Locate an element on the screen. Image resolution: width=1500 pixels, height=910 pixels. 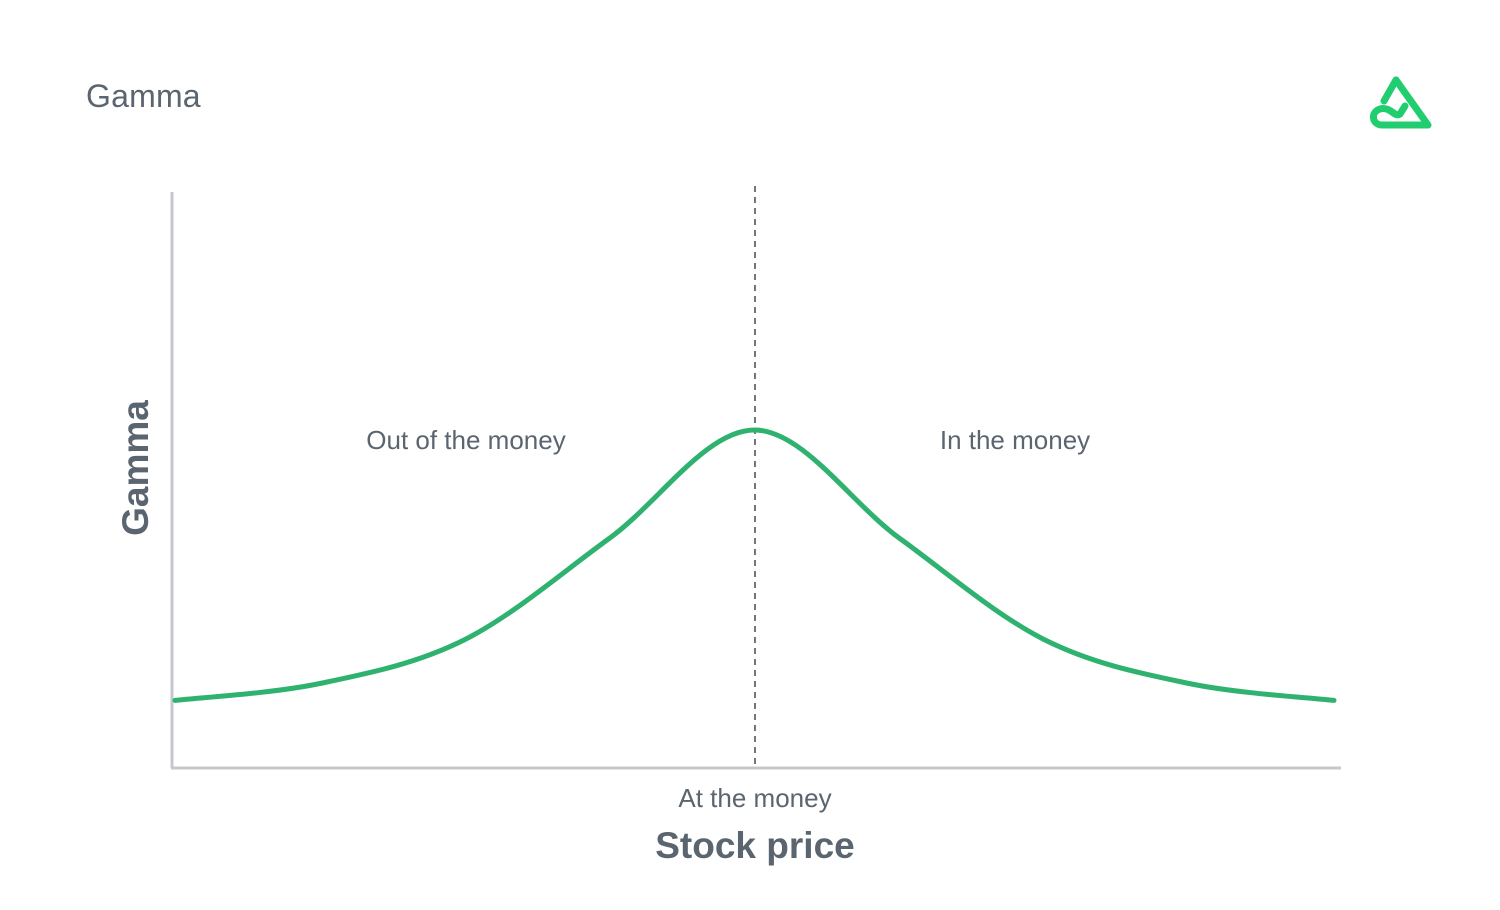
triangle-loop-logo-icon is located at coordinates (1401, 102).